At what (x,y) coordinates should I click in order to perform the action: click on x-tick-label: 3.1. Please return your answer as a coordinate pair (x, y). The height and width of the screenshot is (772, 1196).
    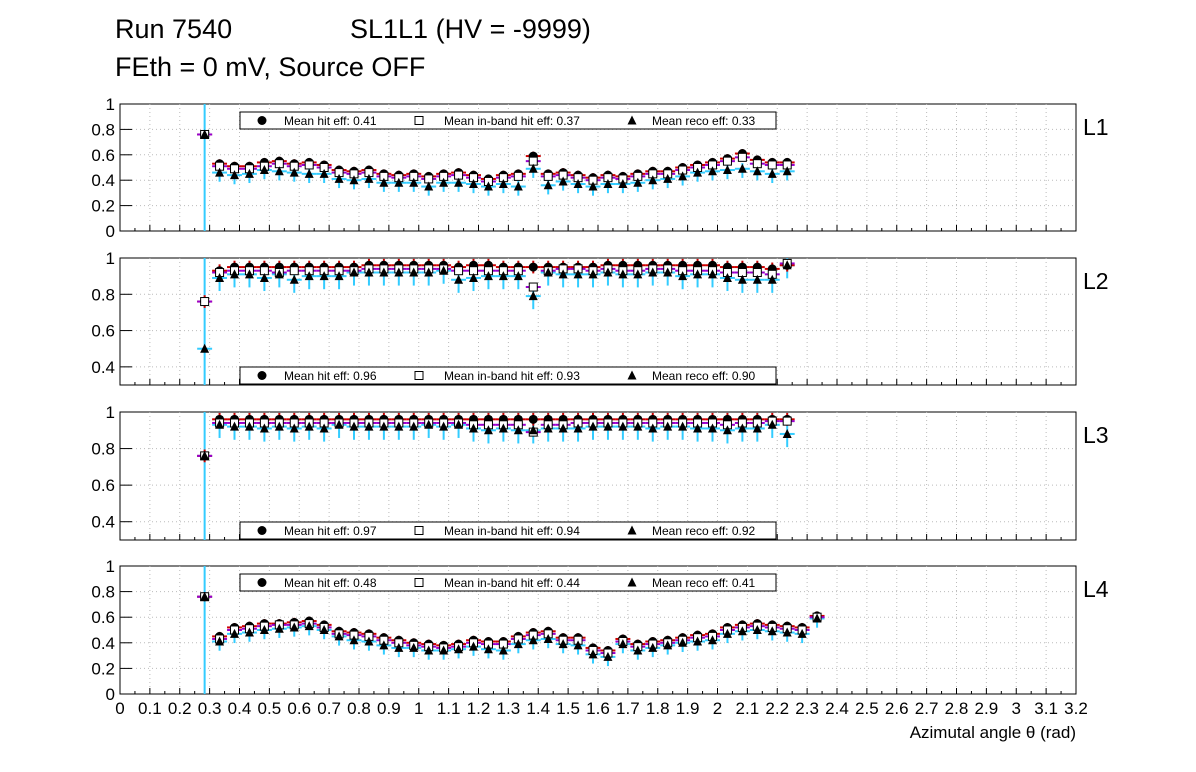
    Looking at the image, I should click on (1046, 708).